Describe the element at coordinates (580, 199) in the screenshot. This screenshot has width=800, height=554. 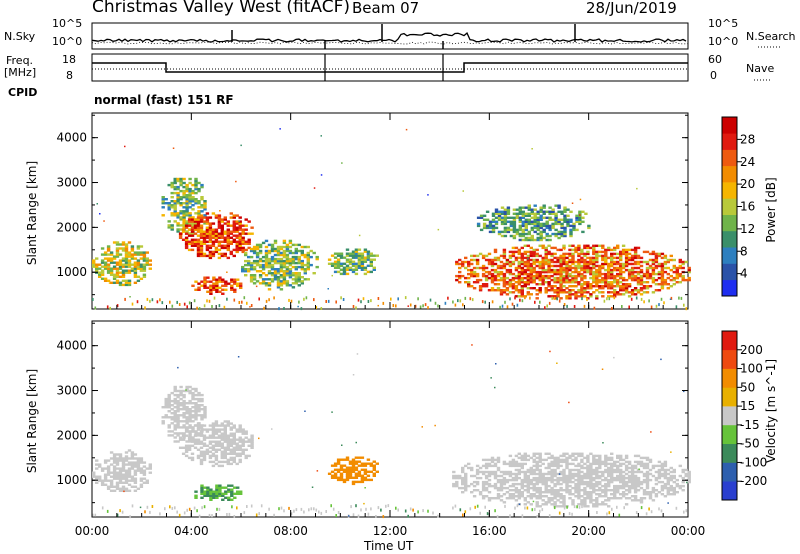
I see `noise-point` at that location.